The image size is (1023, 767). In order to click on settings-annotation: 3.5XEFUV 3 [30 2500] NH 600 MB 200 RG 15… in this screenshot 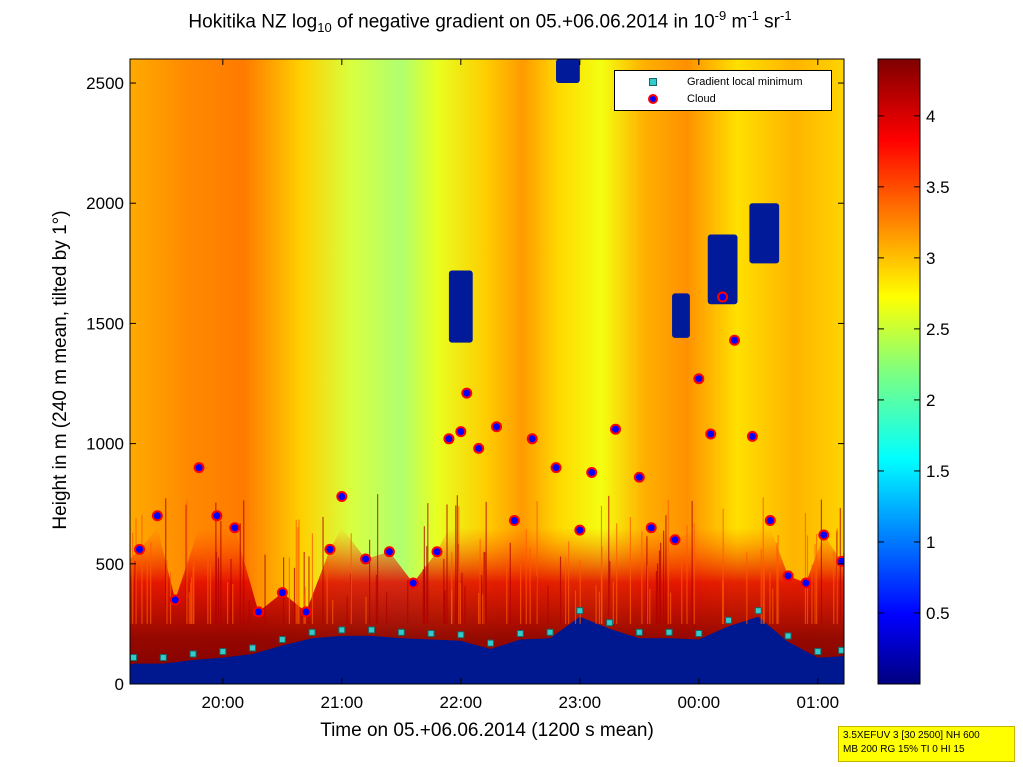, I will do `click(926, 744)`.